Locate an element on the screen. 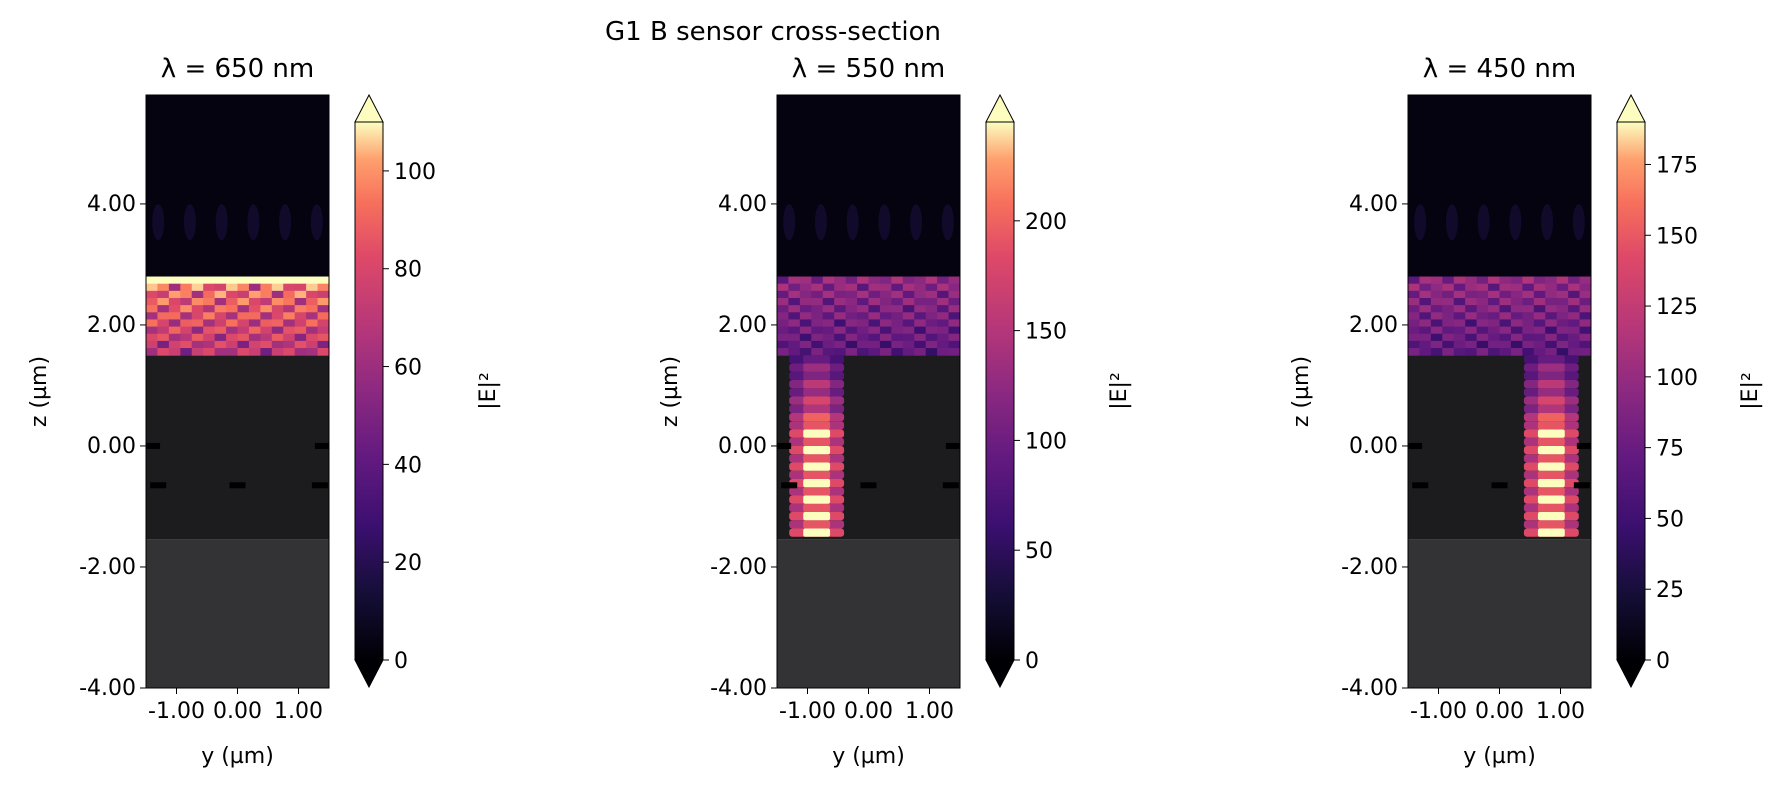 The height and width of the screenshot is (789, 1770). colorbar-tick-label: 0 is located at coordinates (1032, 661).